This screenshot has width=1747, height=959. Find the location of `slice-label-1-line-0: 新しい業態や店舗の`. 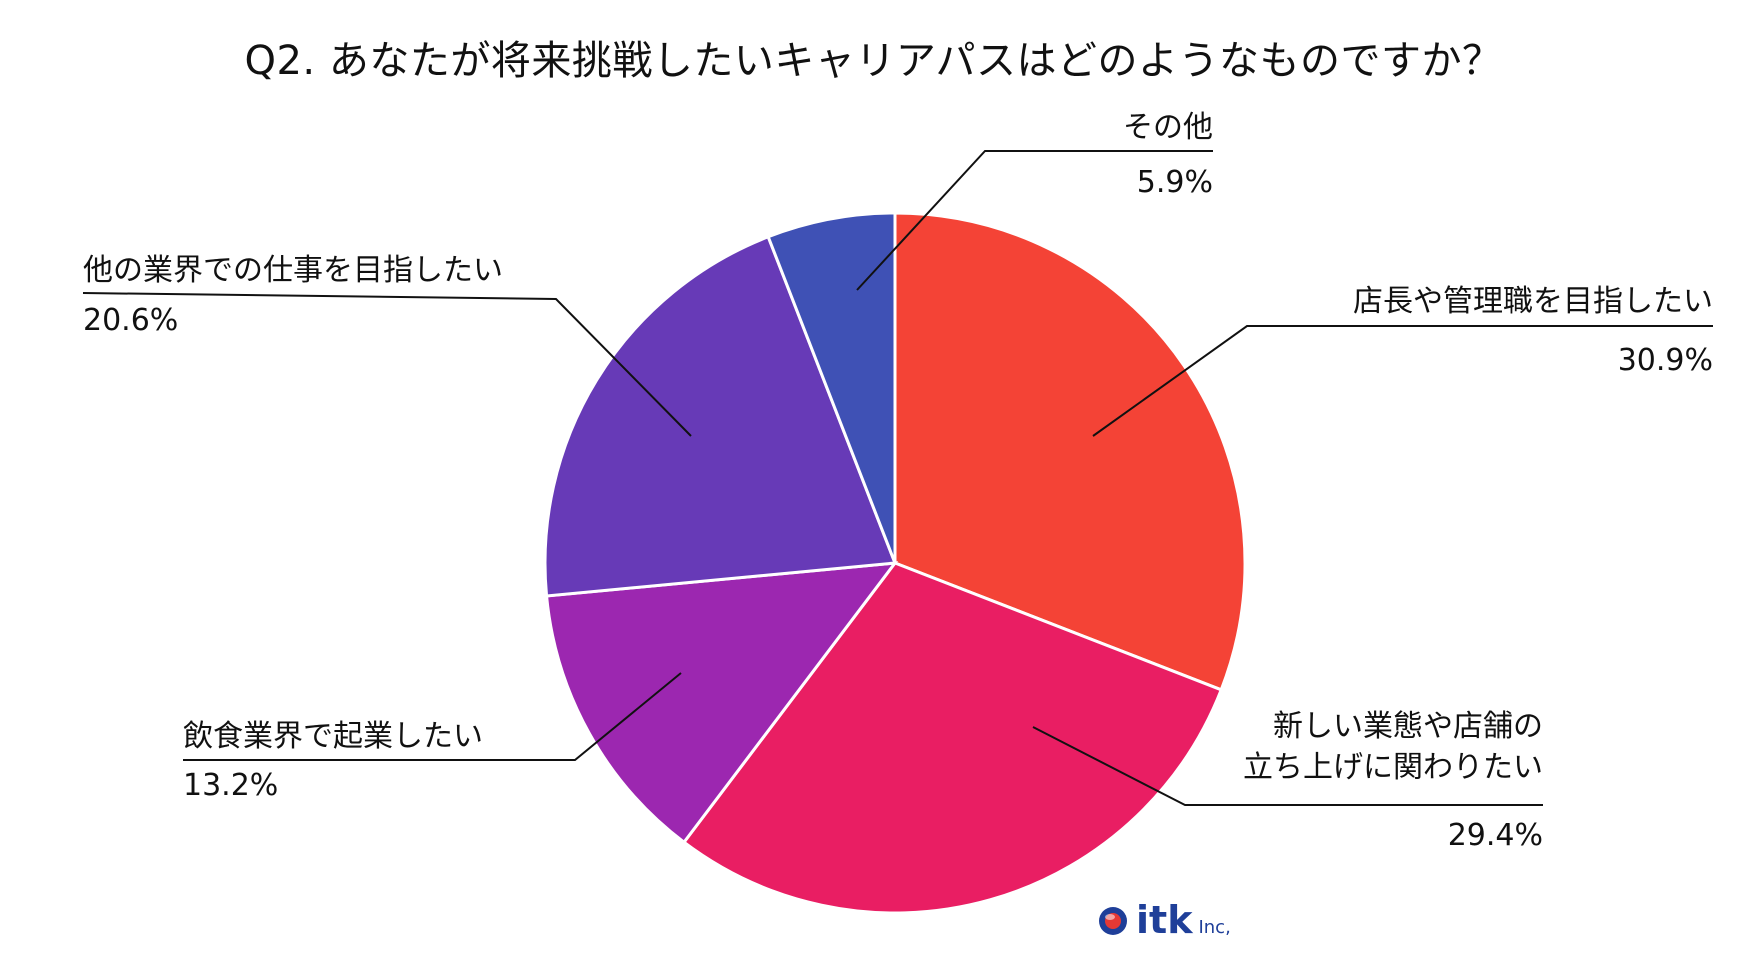

slice-label-1-line-0: 新しい業態や店舗の is located at coordinates (1408, 726).